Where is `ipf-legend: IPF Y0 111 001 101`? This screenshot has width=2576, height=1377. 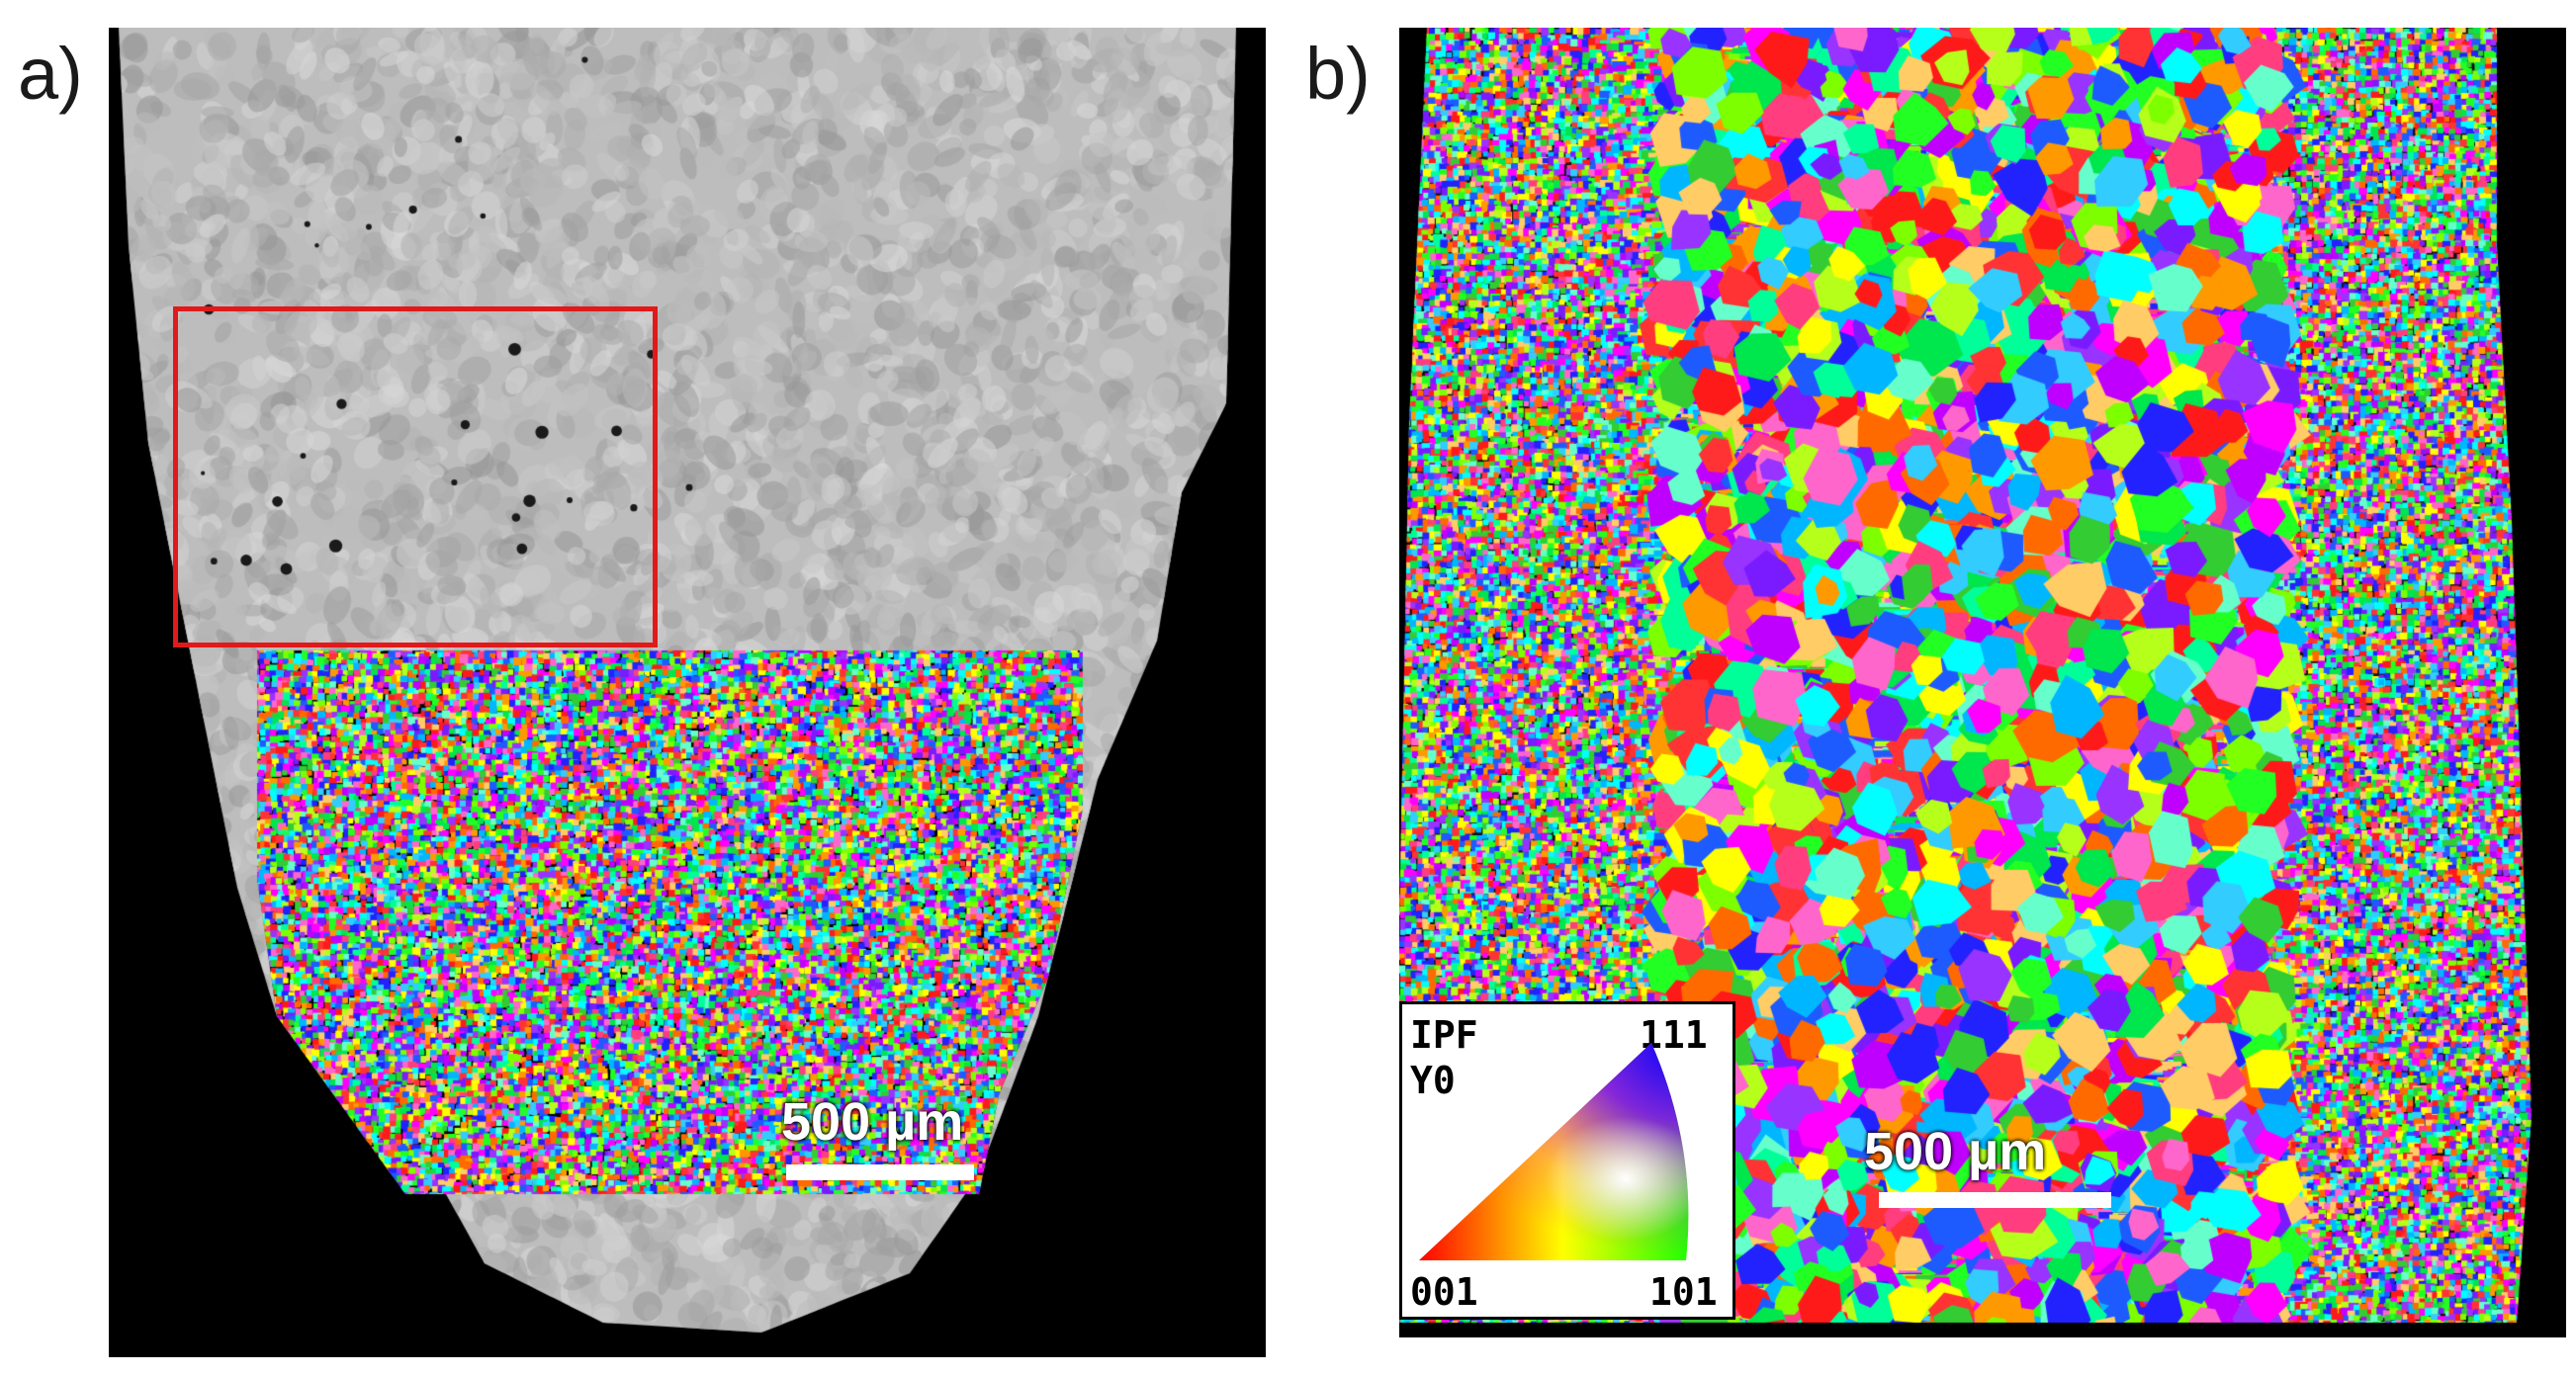 ipf-legend: IPF Y0 111 001 101 is located at coordinates (1567, 1160).